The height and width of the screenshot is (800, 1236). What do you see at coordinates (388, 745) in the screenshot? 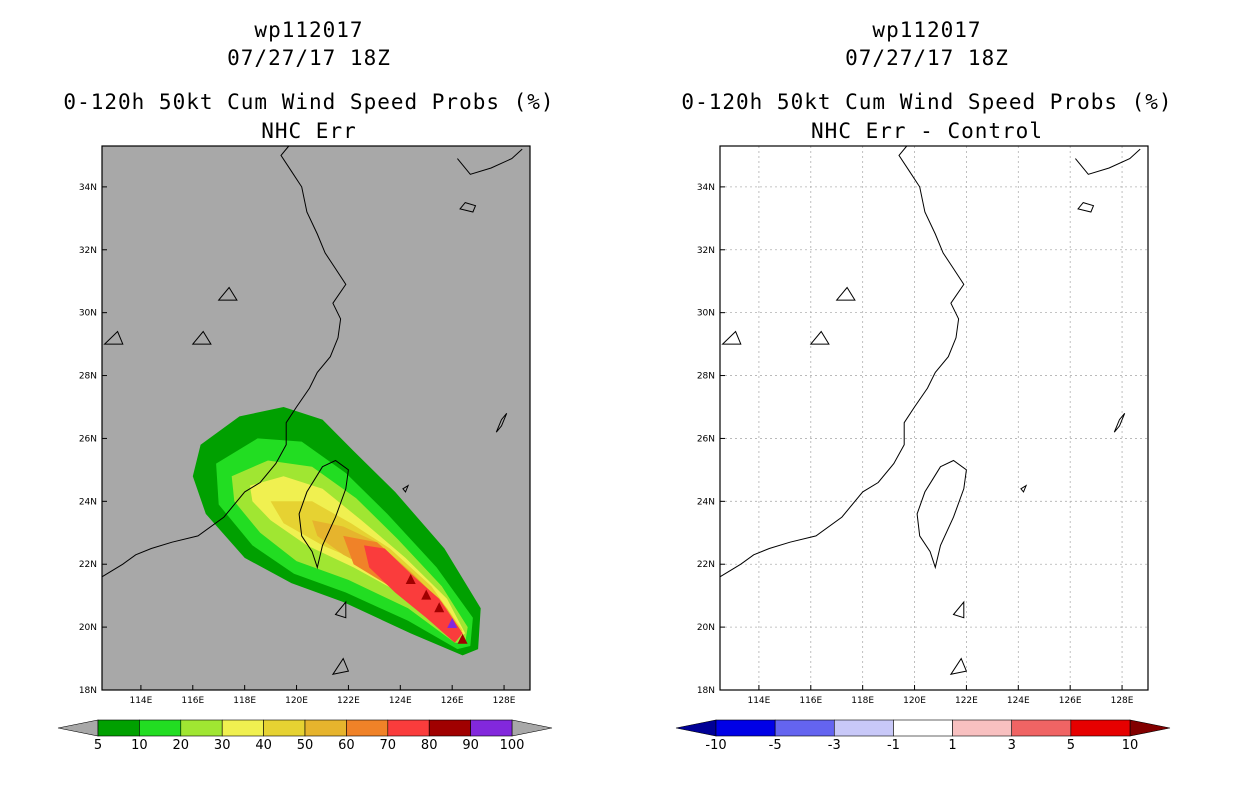
I see `colorbar-label: 70` at bounding box center [388, 745].